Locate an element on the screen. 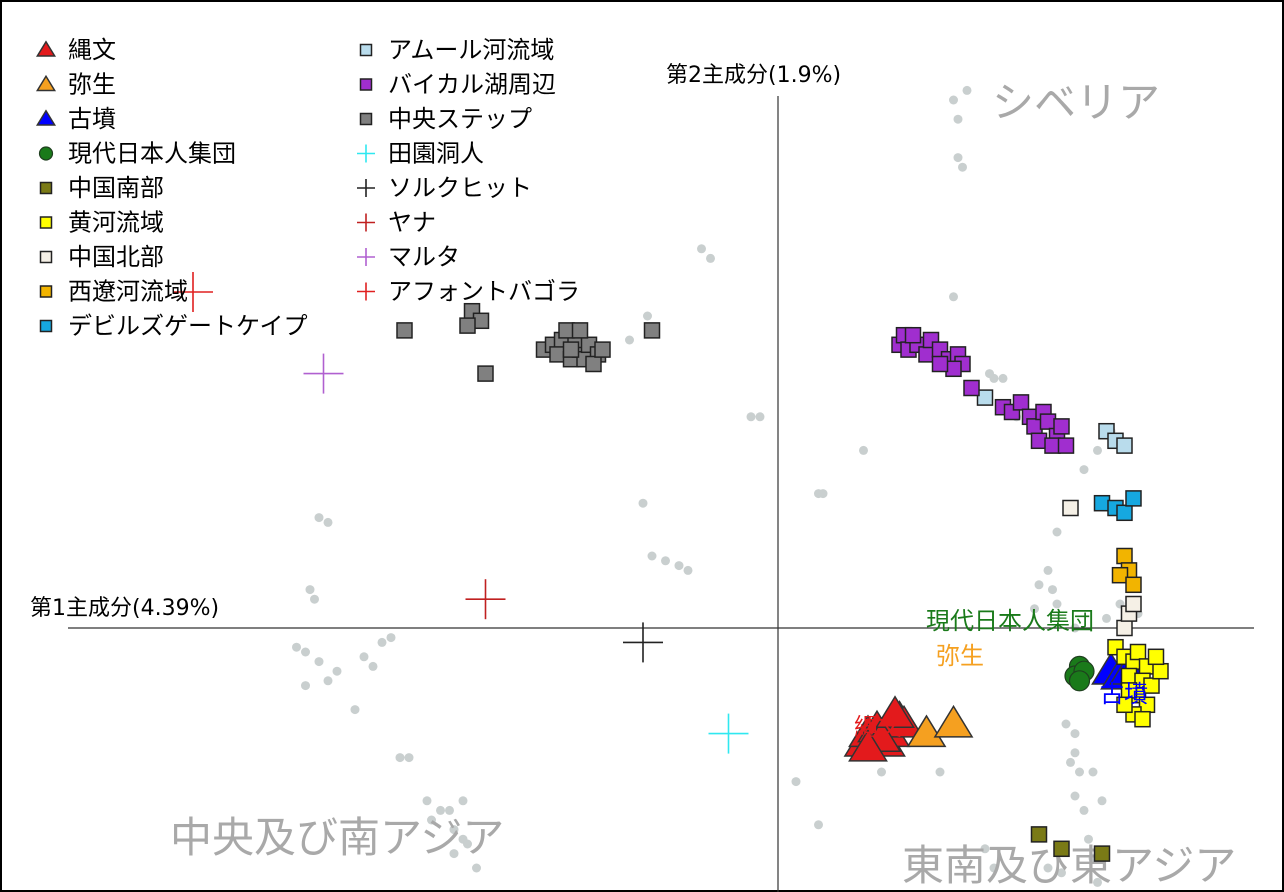 The height and width of the screenshot is (892, 1284). legend-item: バイカル湖周辺 is located at coordinates (457, 85).